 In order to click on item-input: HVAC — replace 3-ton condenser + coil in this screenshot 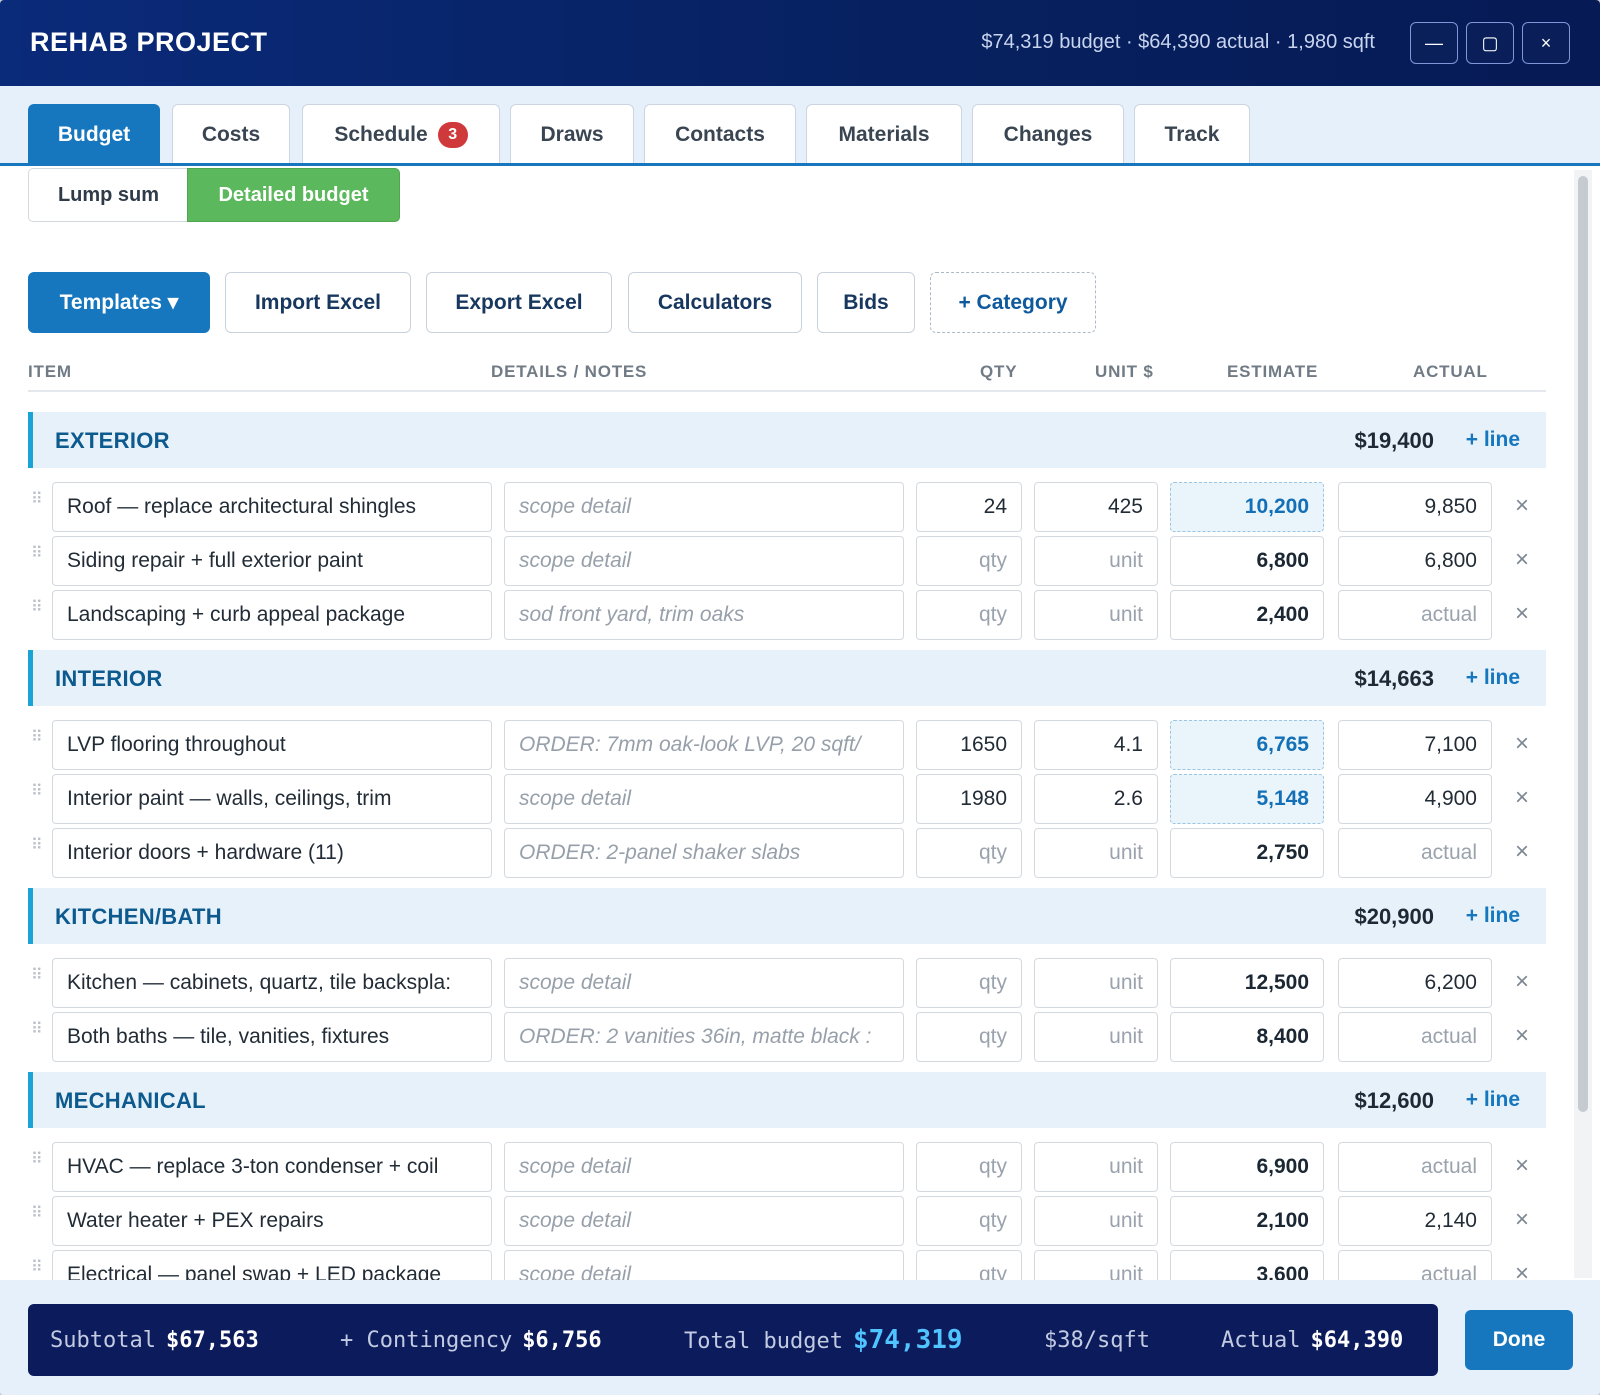, I will do `click(272, 1167)`.